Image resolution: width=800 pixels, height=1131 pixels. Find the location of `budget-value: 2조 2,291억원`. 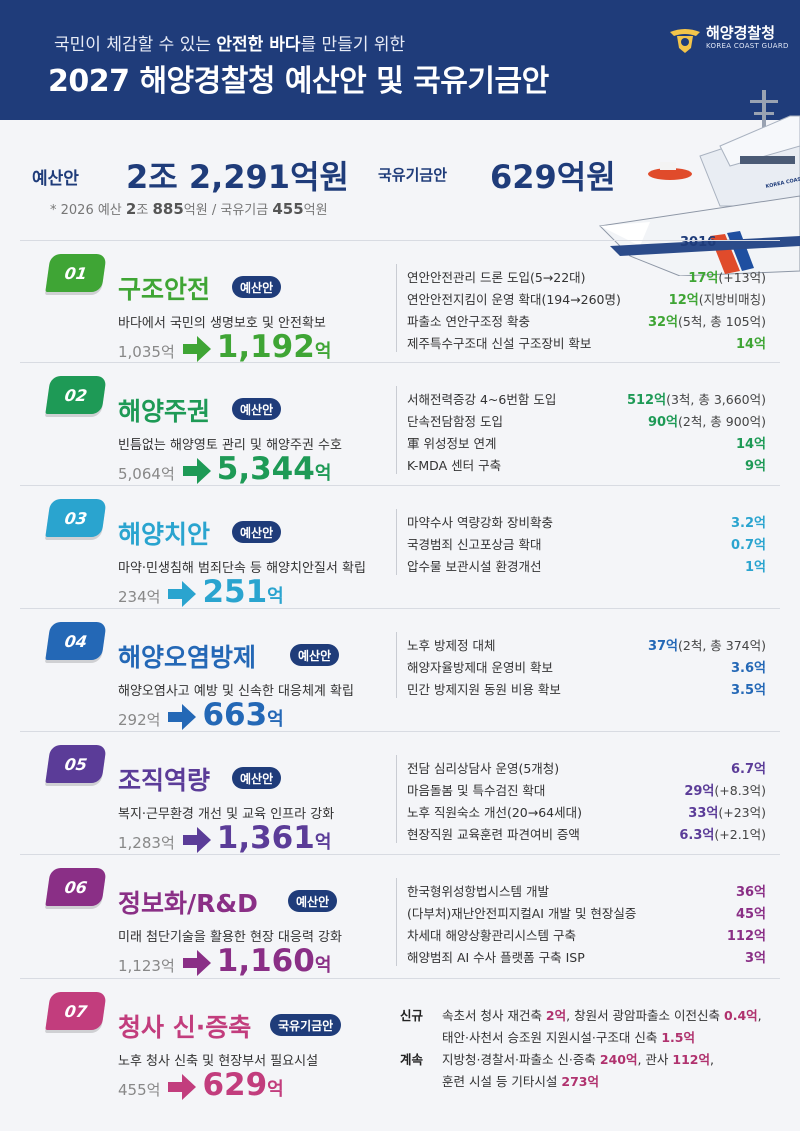

budget-value: 2조 2,291억원 is located at coordinates (237, 177).